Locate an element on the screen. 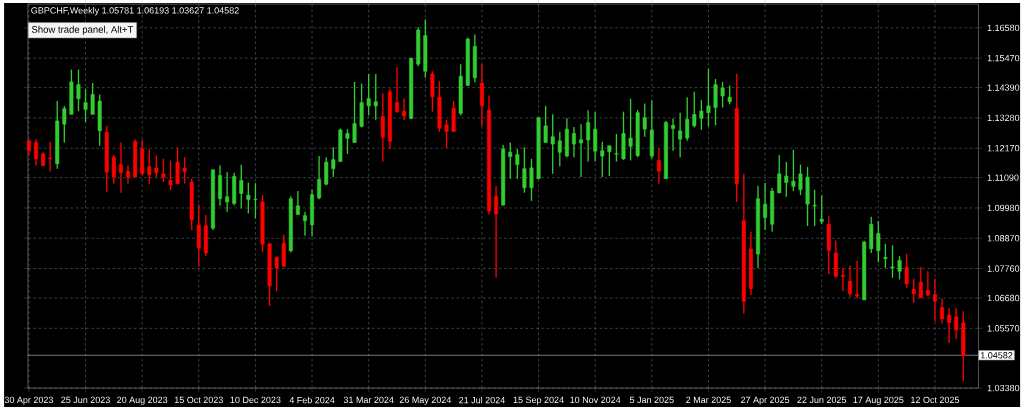 The height and width of the screenshot is (409, 1024). x-tick-label: 31 Mar 2024 is located at coordinates (368, 399).